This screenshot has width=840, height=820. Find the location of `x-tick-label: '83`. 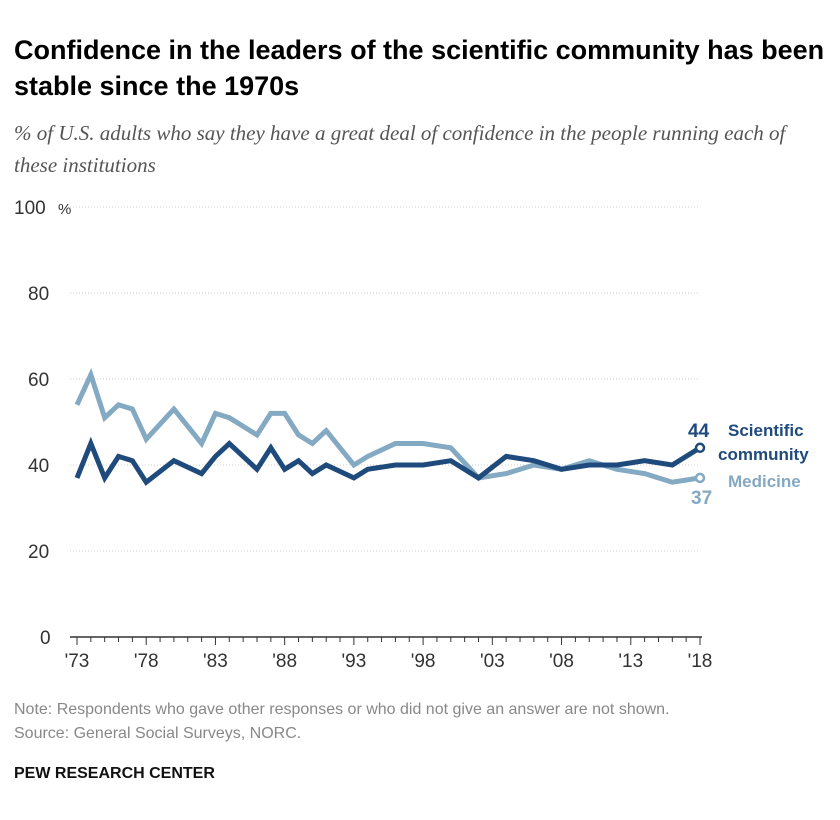

x-tick-label: '83 is located at coordinates (215, 661).